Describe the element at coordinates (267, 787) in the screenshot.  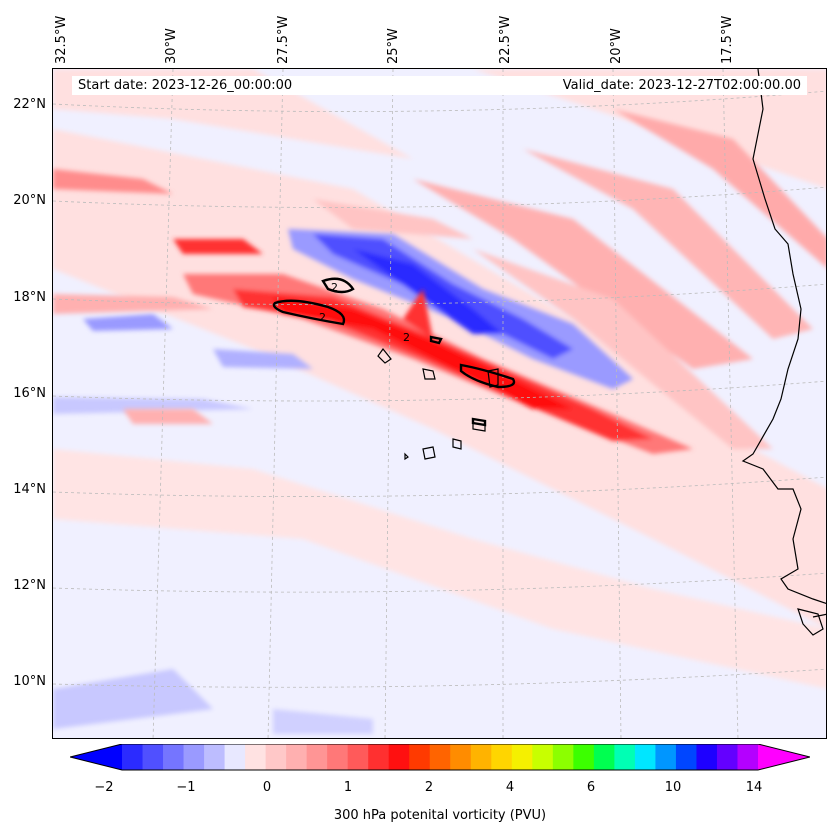
I see `colorbar-tick-label: 0` at that location.